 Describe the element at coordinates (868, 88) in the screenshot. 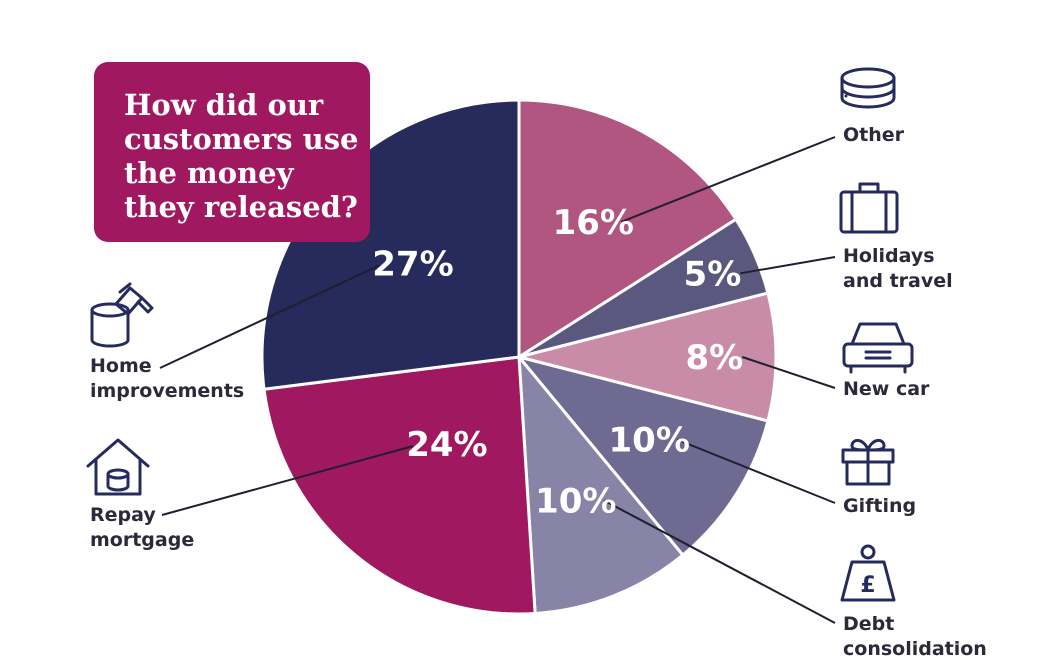

I see `coins-icon` at that location.